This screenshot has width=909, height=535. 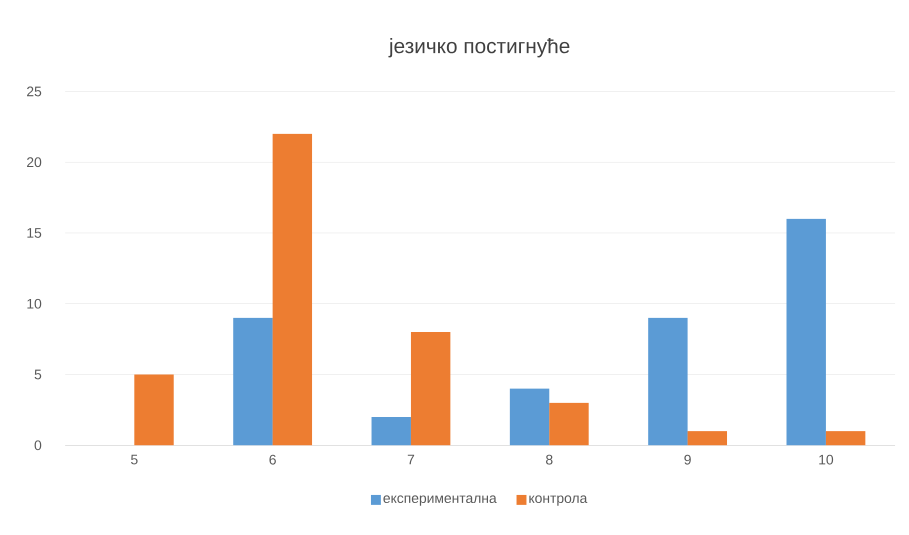 I want to click on chart-title: језичко постигнуће, so click(x=479, y=48).